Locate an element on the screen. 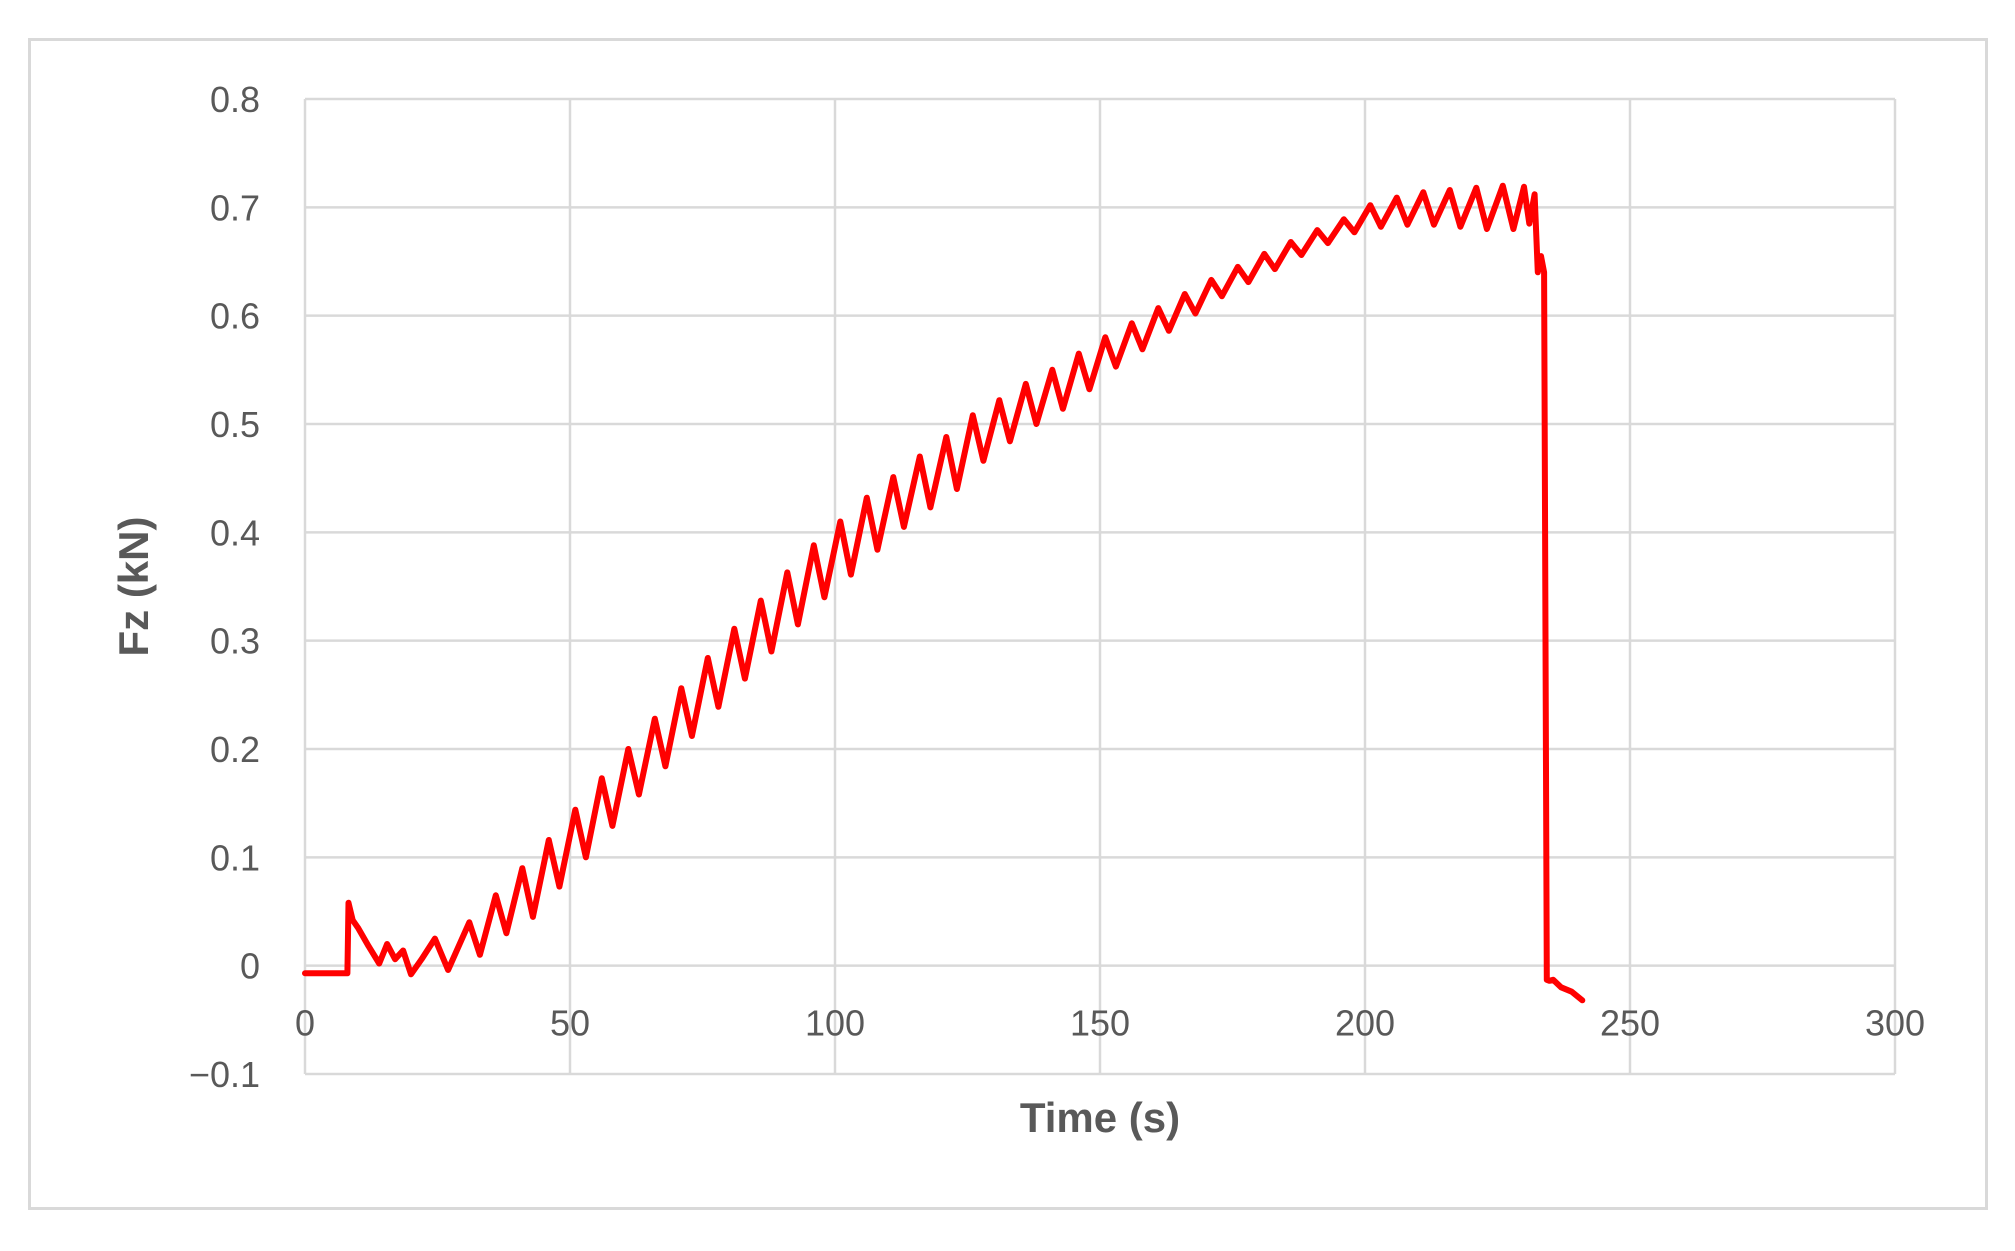 This screenshot has height=1251, width=2015. y-axis-title: Fz (kN) is located at coordinates (133, 587).